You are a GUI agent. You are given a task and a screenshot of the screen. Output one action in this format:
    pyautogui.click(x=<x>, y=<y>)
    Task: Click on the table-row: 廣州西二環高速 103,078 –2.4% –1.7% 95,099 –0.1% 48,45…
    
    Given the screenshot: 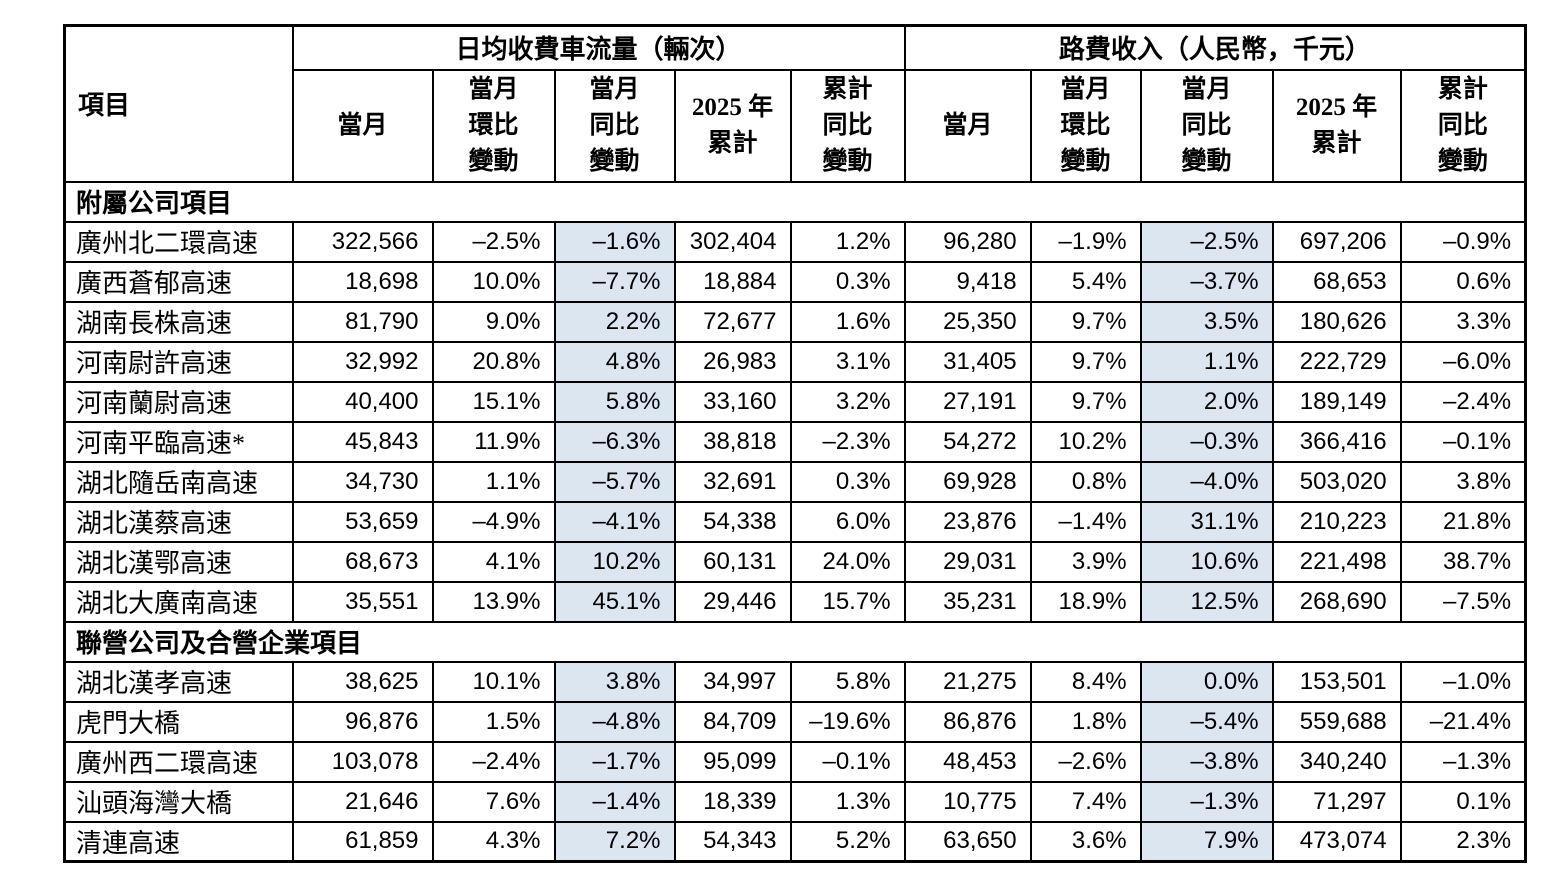 What is the action you would take?
    pyautogui.click(x=795, y=761)
    